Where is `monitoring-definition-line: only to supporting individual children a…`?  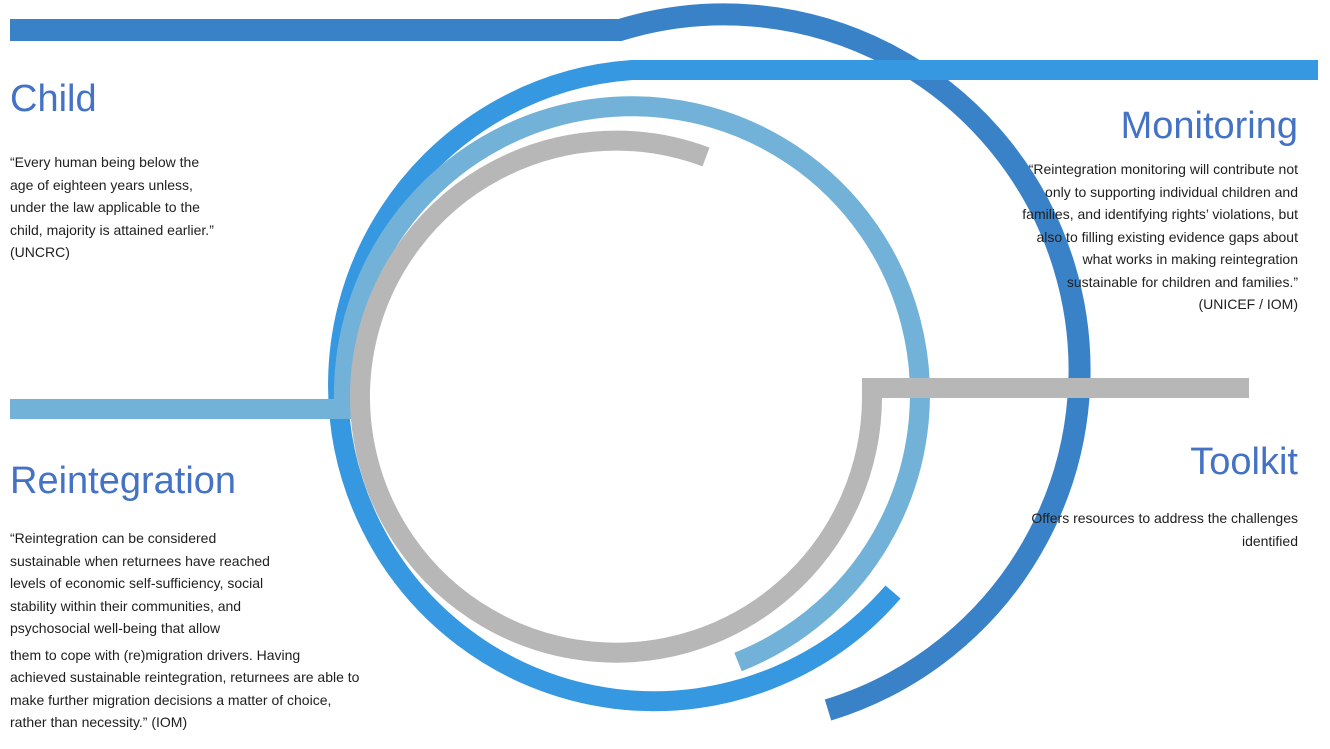
monitoring-definition-line: only to supporting individual children a… is located at coordinates (1118, 192).